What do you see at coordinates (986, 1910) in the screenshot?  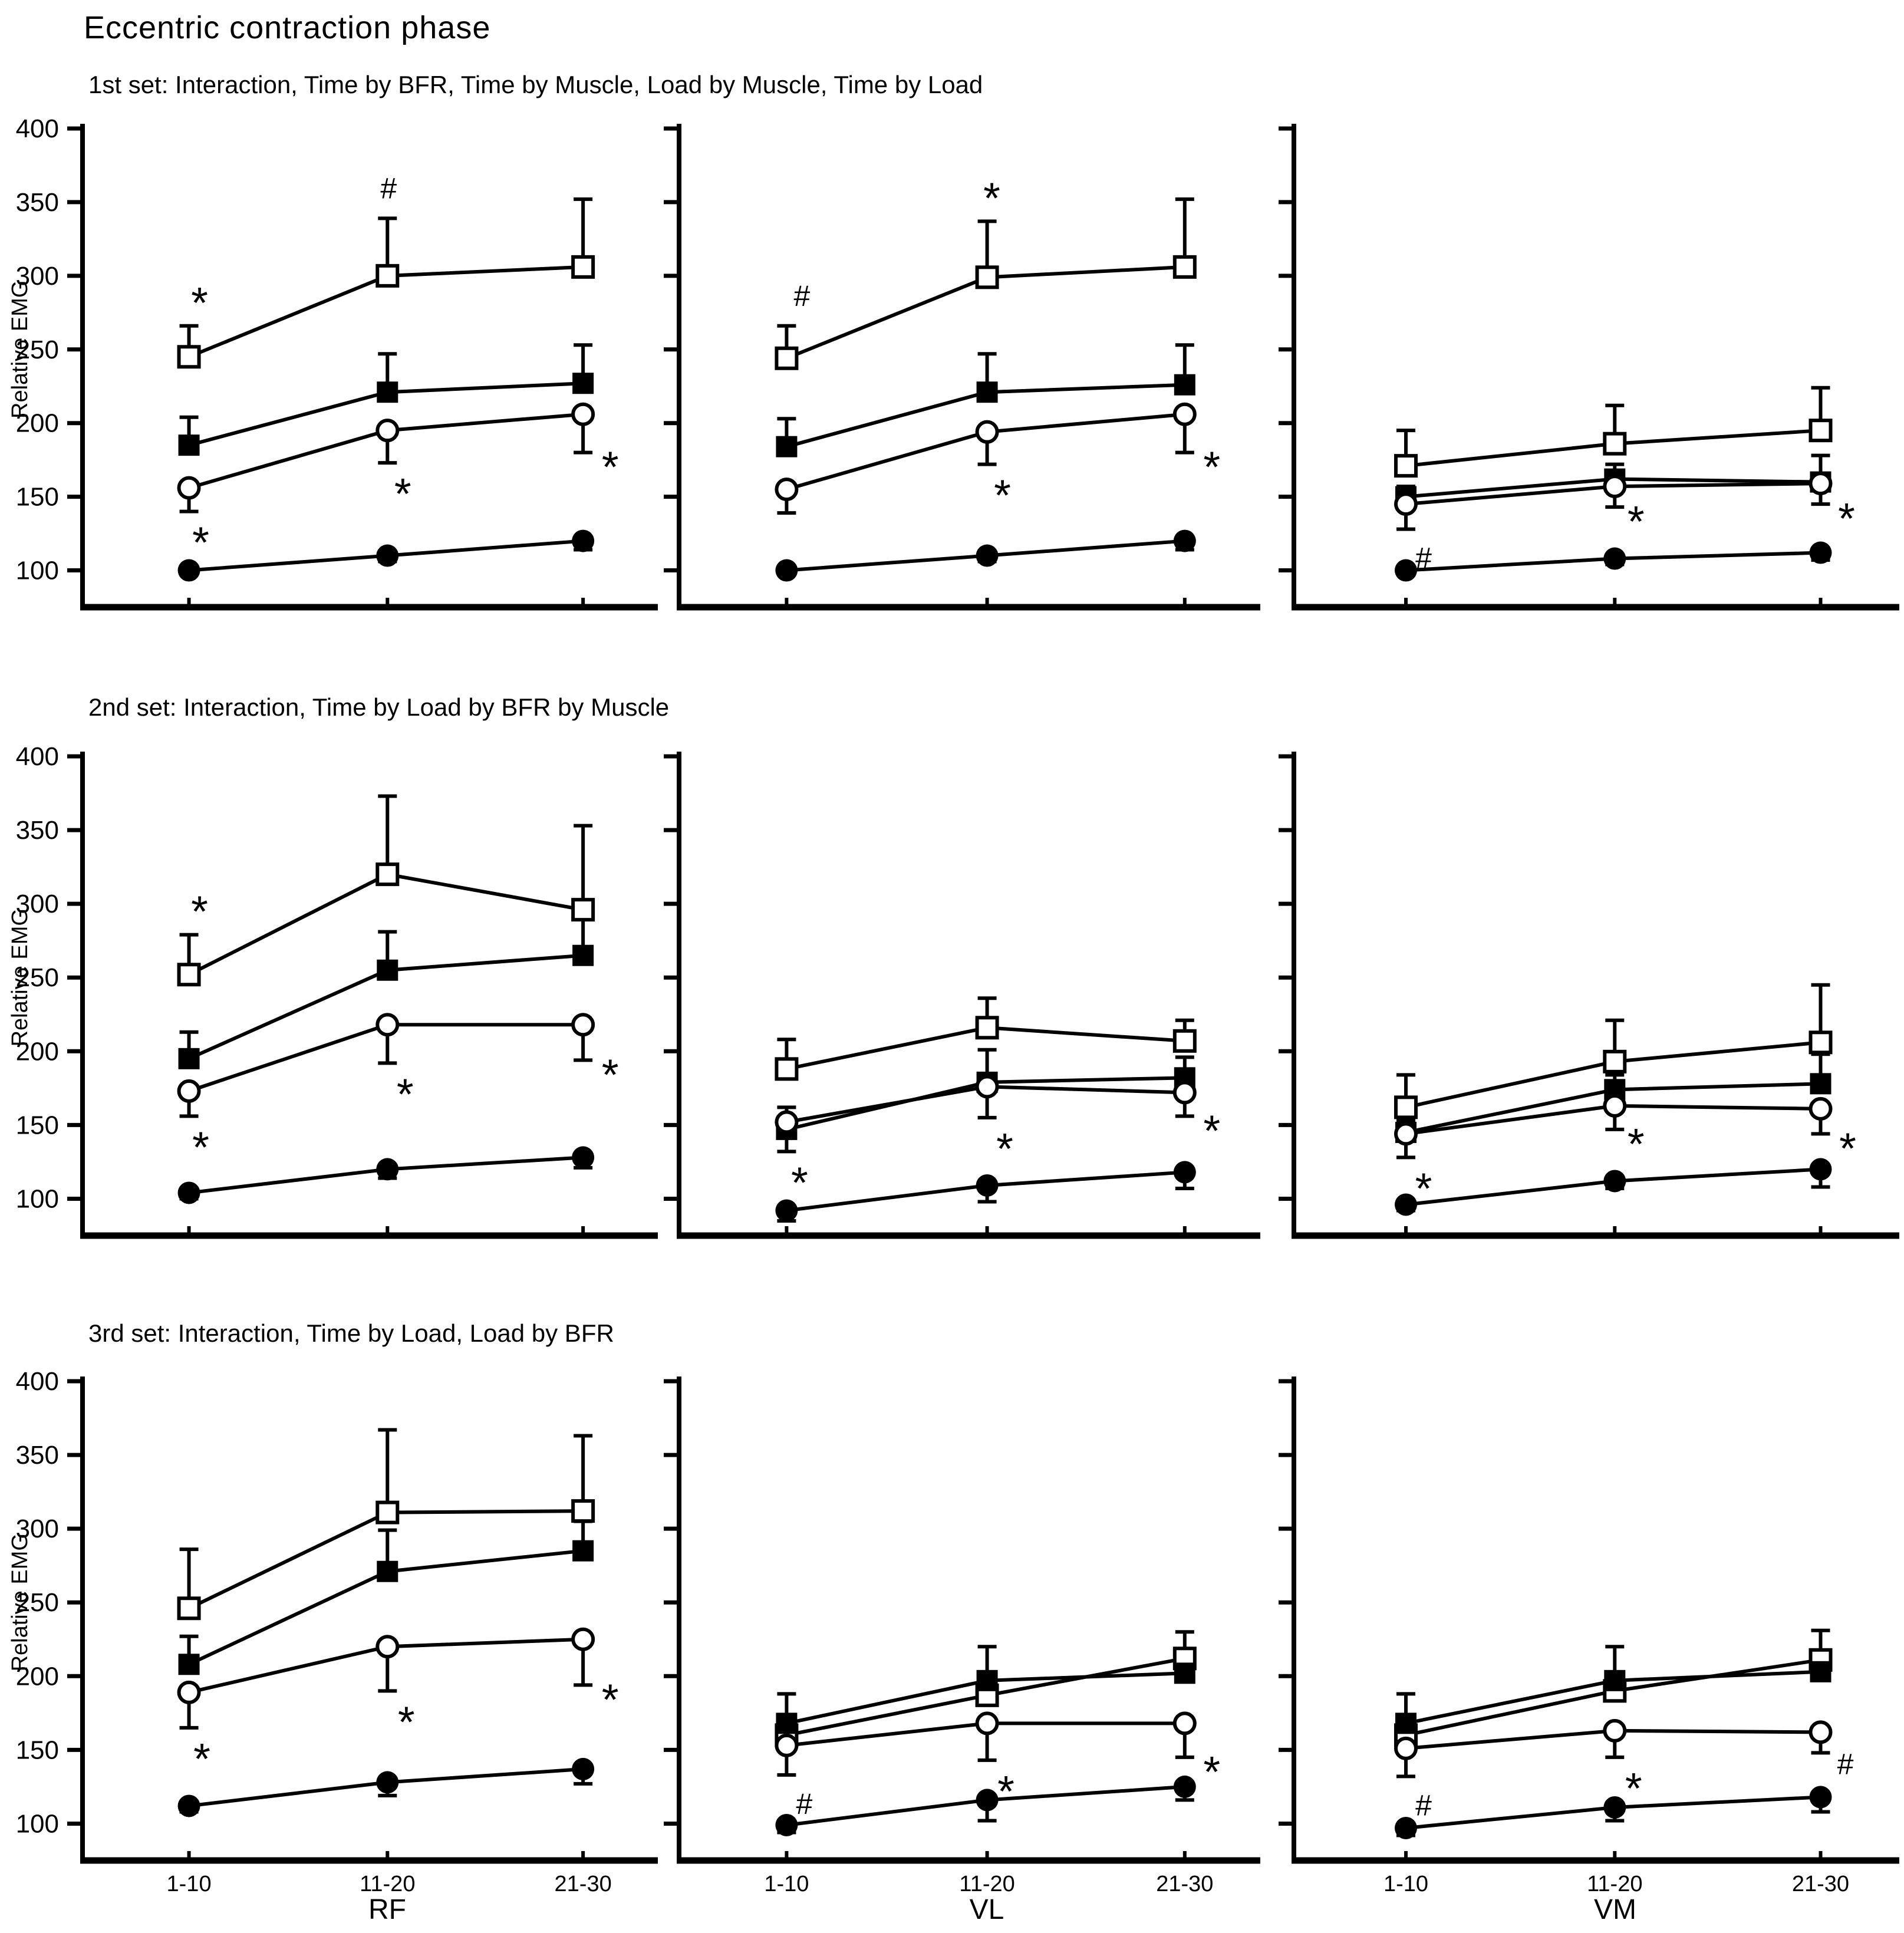 I see `muscle-label-vl: VL` at bounding box center [986, 1910].